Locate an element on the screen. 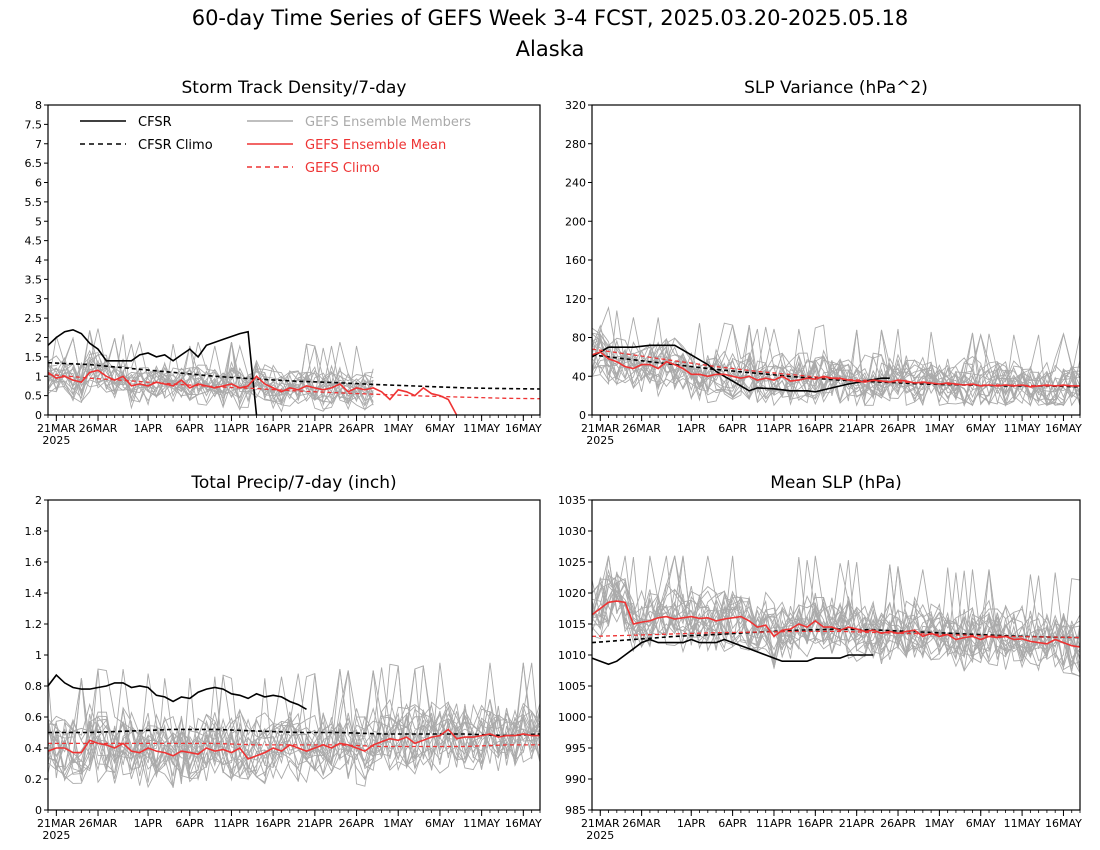 The width and height of the screenshot is (1100, 850). y-tick-label: 1.8 is located at coordinates (34, 531).